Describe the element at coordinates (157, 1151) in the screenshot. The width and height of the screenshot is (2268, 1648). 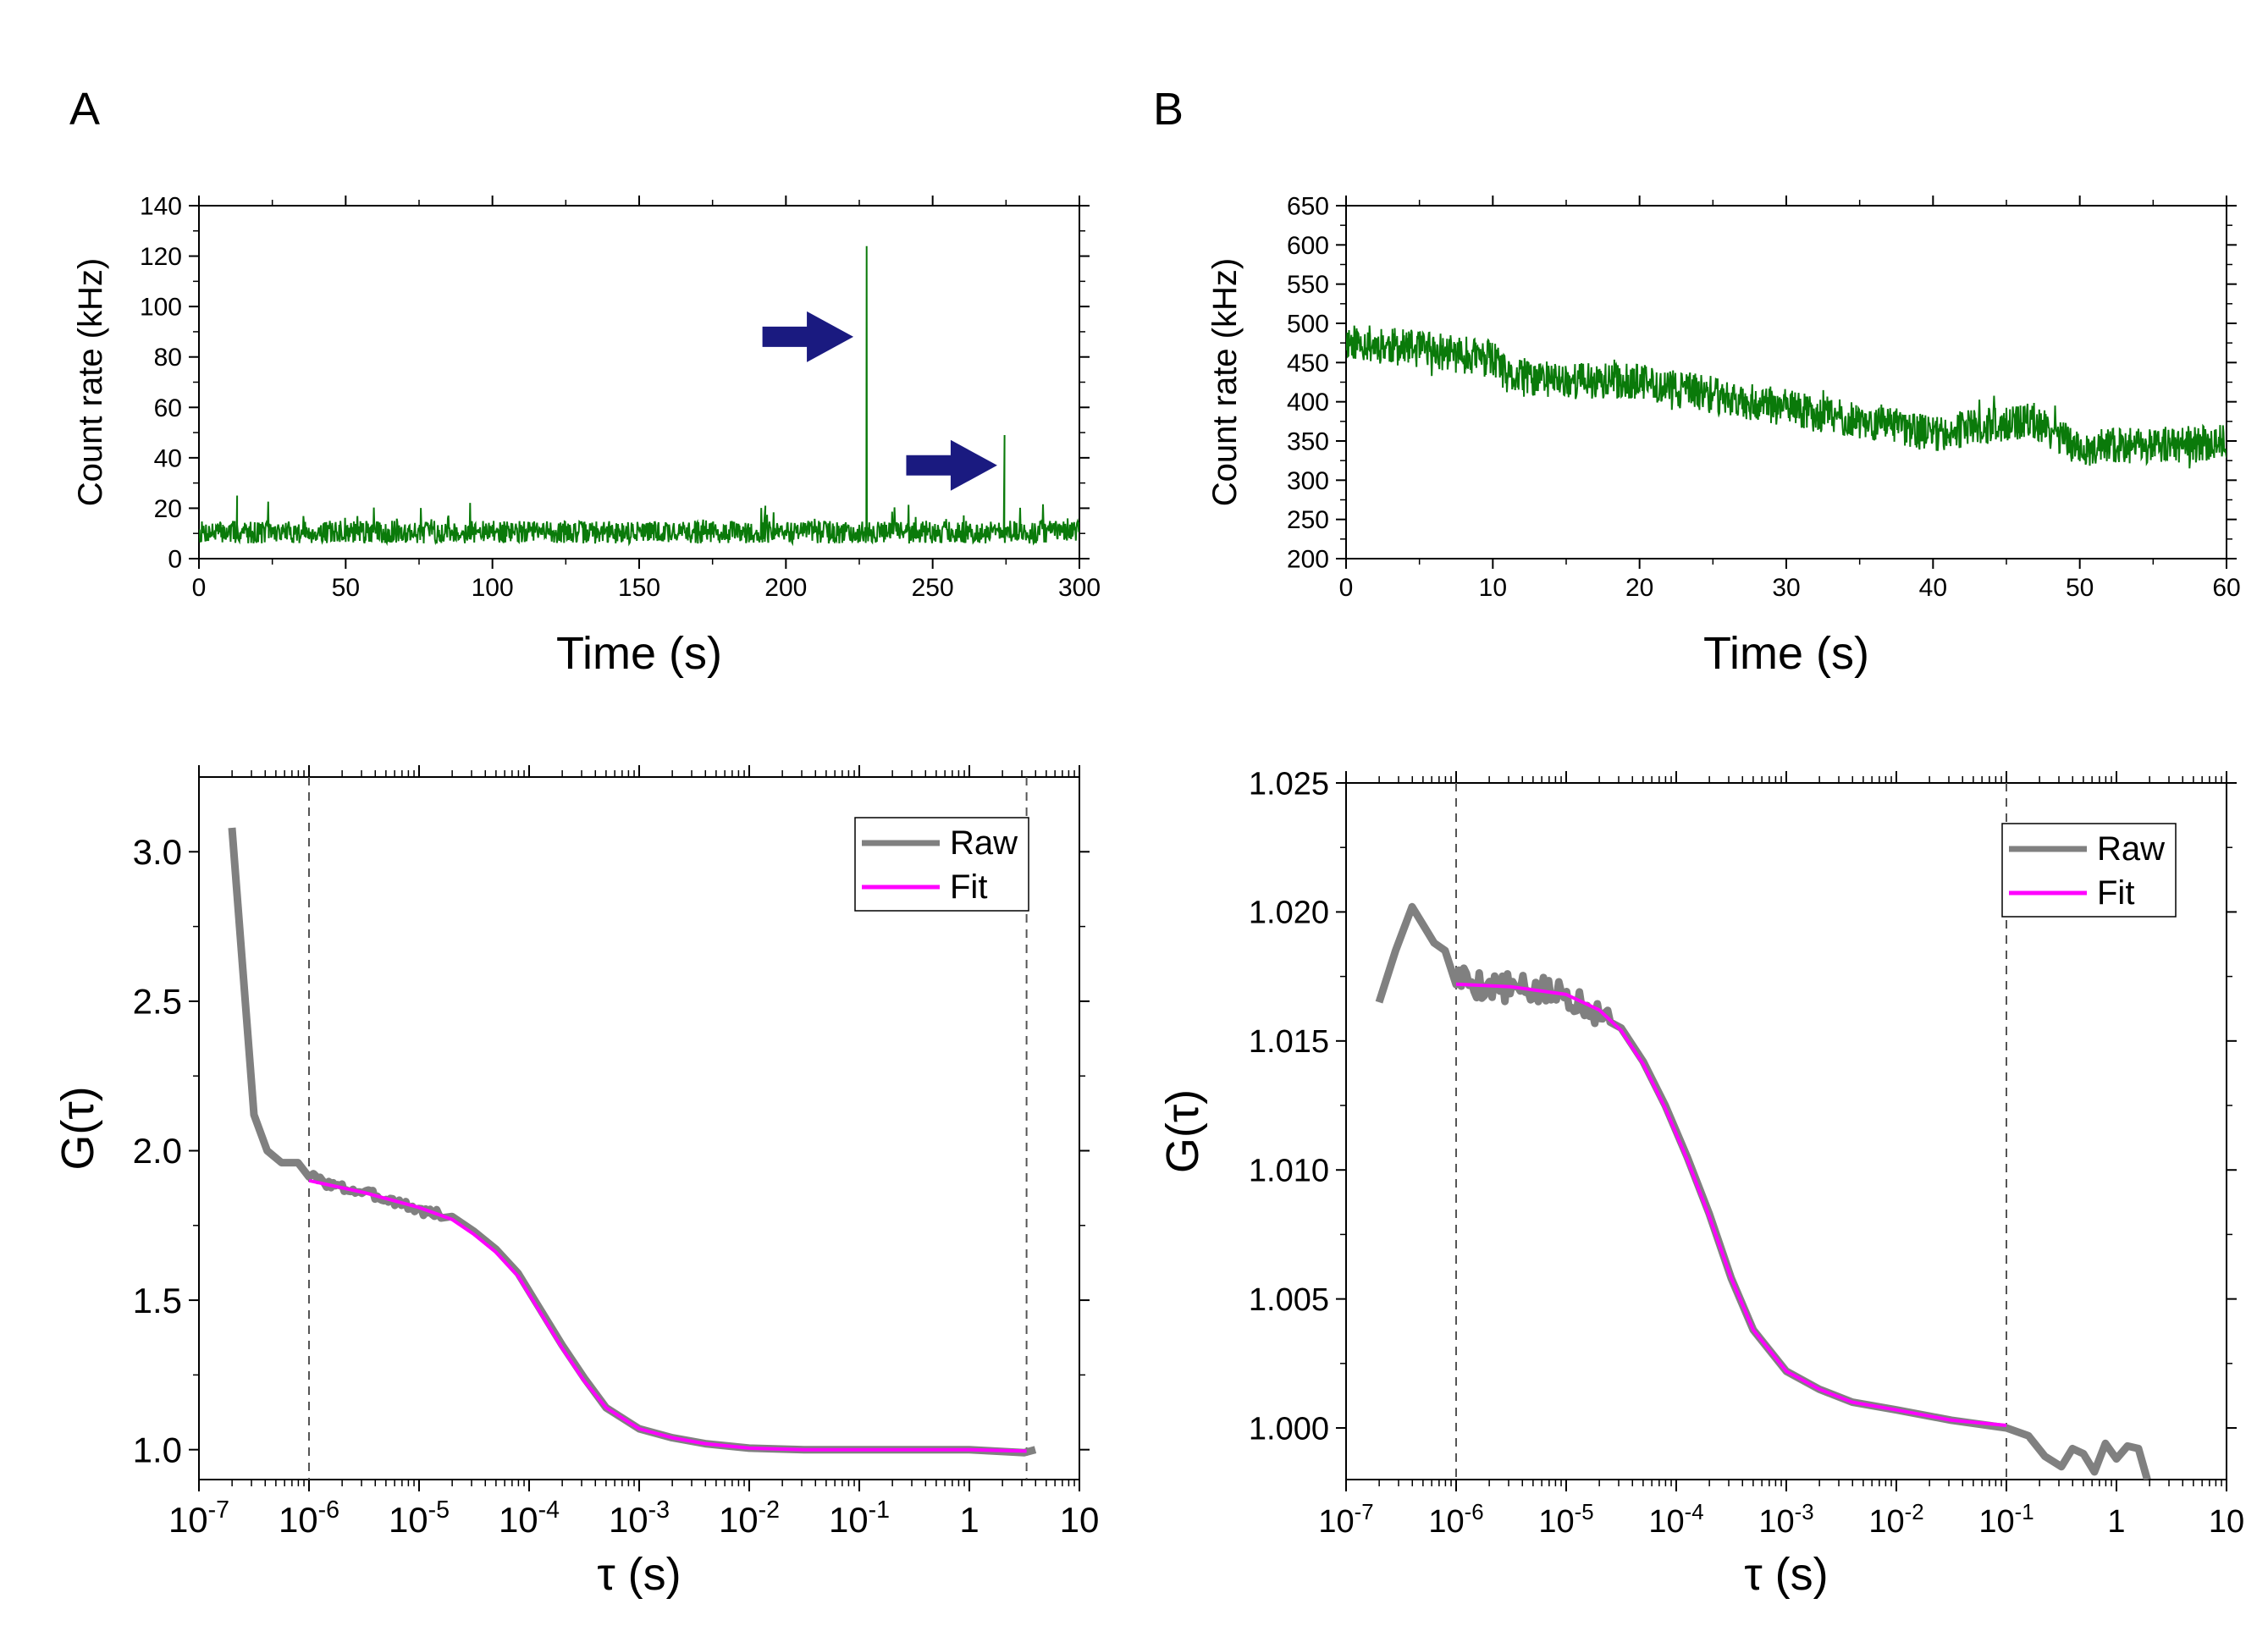
I see `y-tick-label: 2.0` at that location.